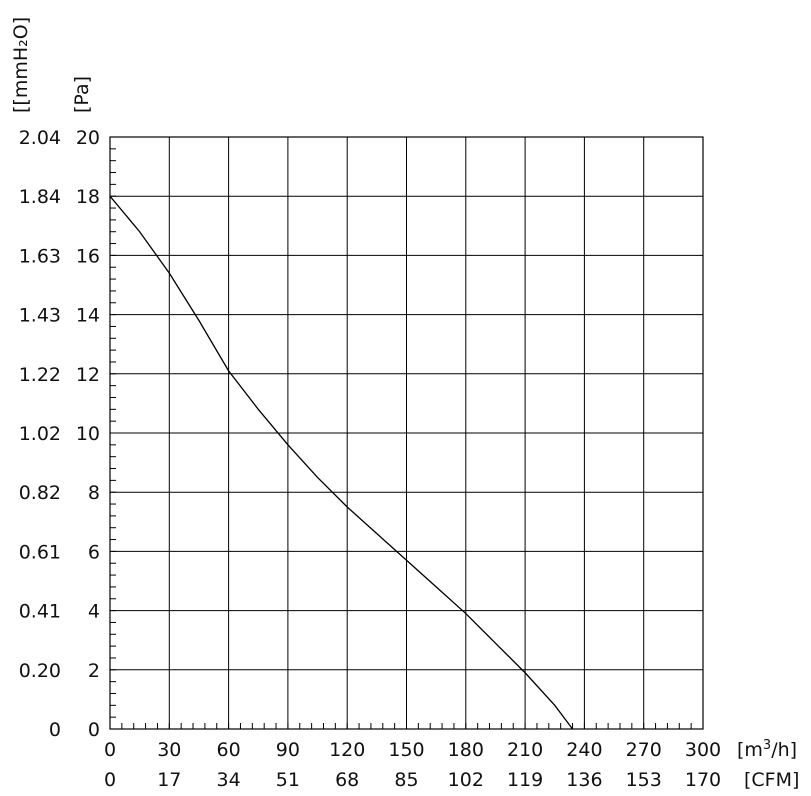 The height and width of the screenshot is (796, 811). What do you see at coordinates (94, 671) in the screenshot?
I see `y-tick-label: 2` at bounding box center [94, 671].